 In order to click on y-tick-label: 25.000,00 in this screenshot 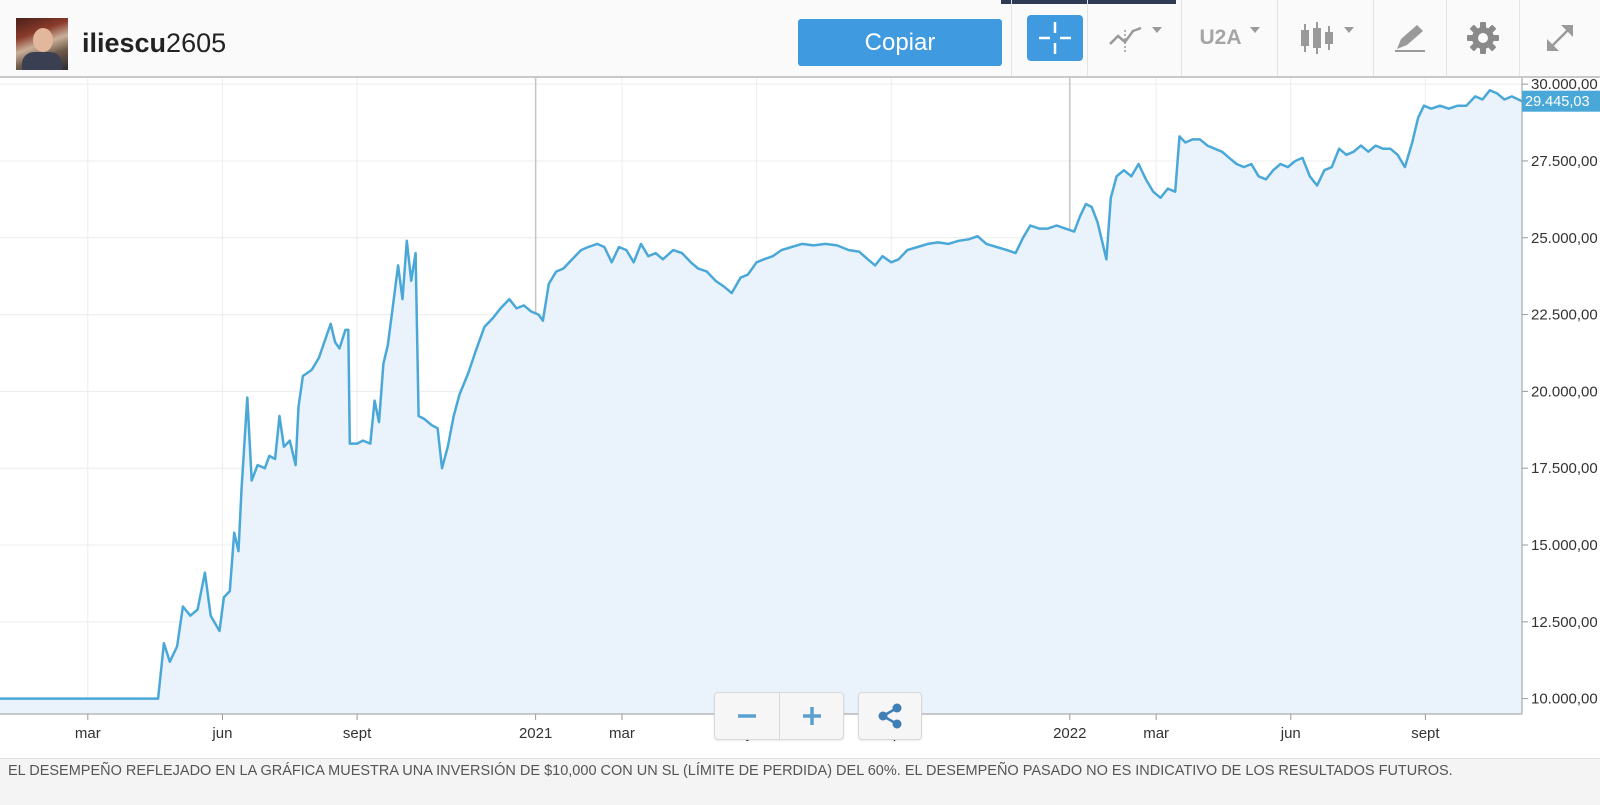, I will do `click(1564, 238)`.